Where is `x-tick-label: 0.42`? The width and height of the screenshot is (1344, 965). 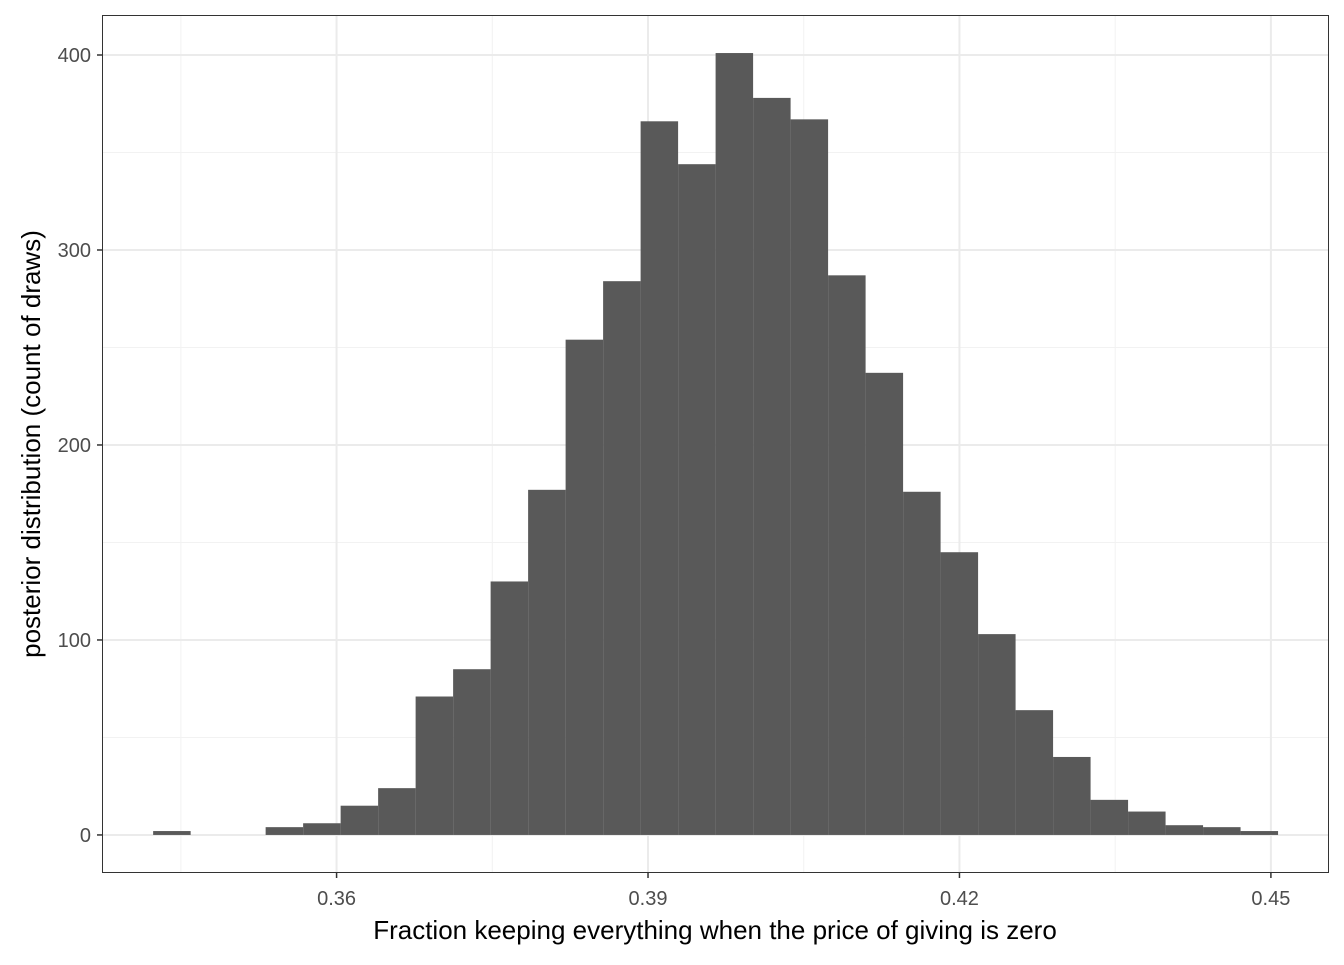 x-tick-label: 0.42 is located at coordinates (959, 899).